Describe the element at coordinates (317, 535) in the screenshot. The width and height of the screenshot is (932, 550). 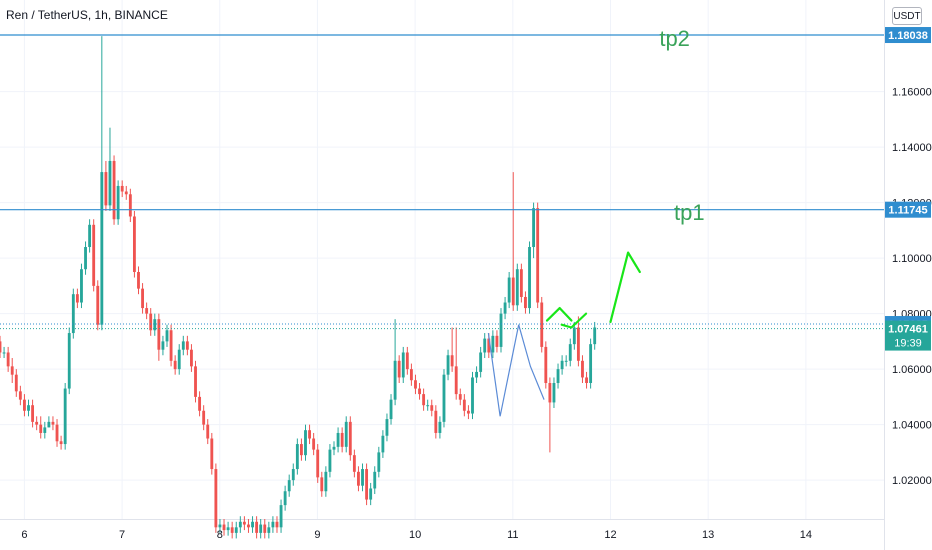
I see `x-tick-label: 9` at that location.